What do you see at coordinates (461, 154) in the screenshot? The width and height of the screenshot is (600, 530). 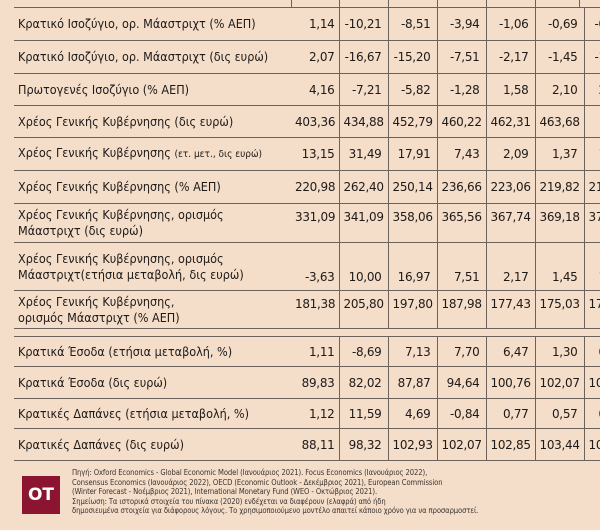 I see `value-cell: 7,43` at bounding box center [461, 154].